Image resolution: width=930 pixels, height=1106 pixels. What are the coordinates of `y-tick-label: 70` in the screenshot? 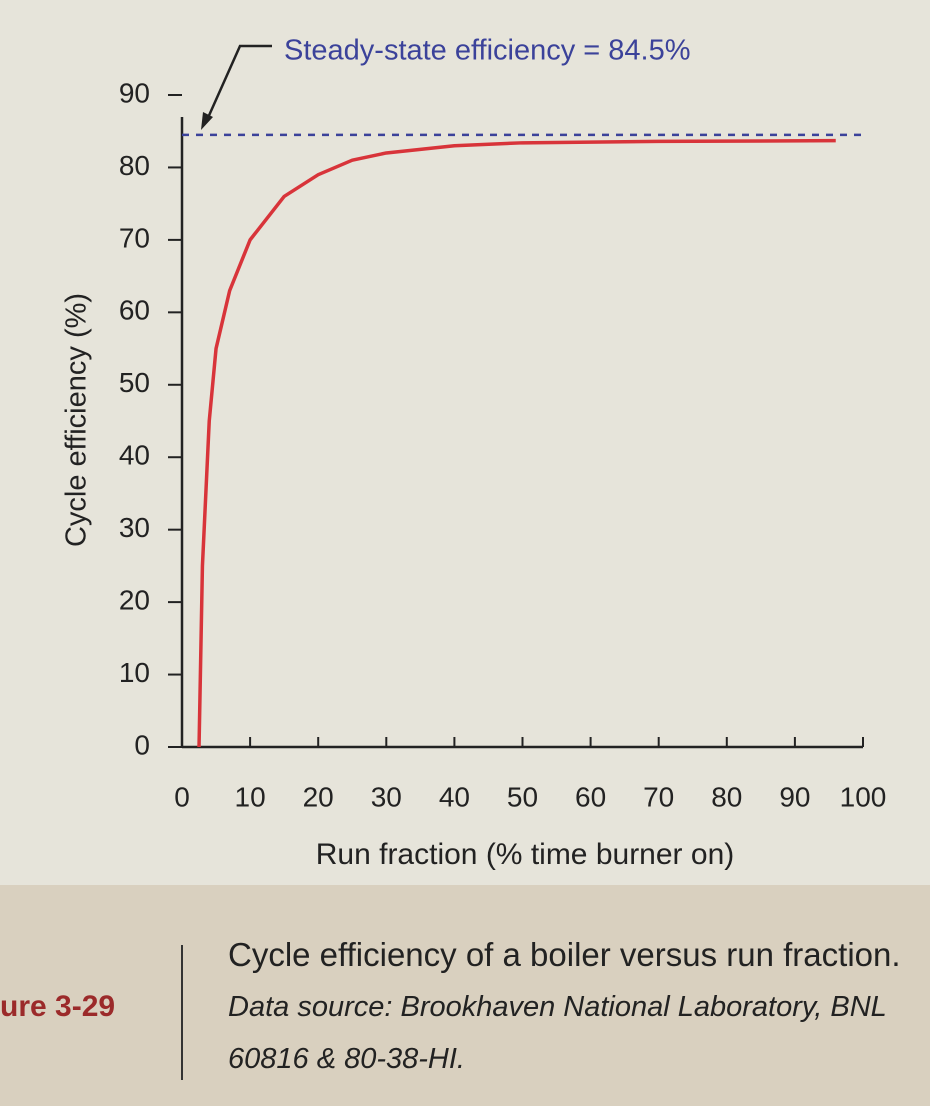 It's located at (134, 237).